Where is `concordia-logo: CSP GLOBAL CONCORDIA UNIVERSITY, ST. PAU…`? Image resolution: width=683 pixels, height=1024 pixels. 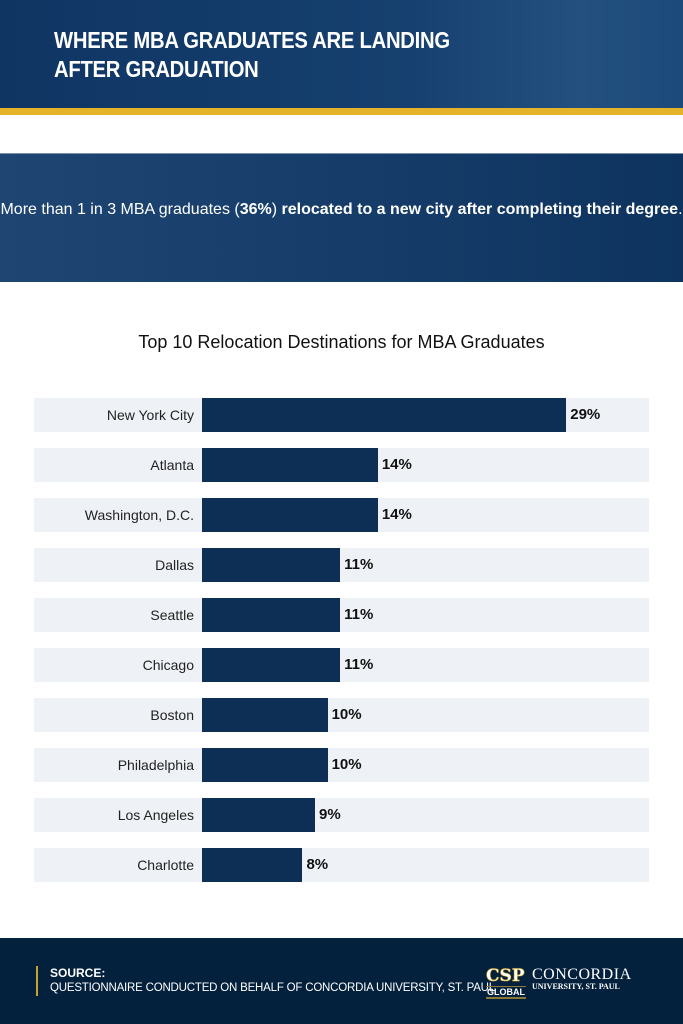
concordia-logo: CSP GLOBAL CONCORDIA UNIVERSITY, ST. PAU… is located at coordinates (558, 982).